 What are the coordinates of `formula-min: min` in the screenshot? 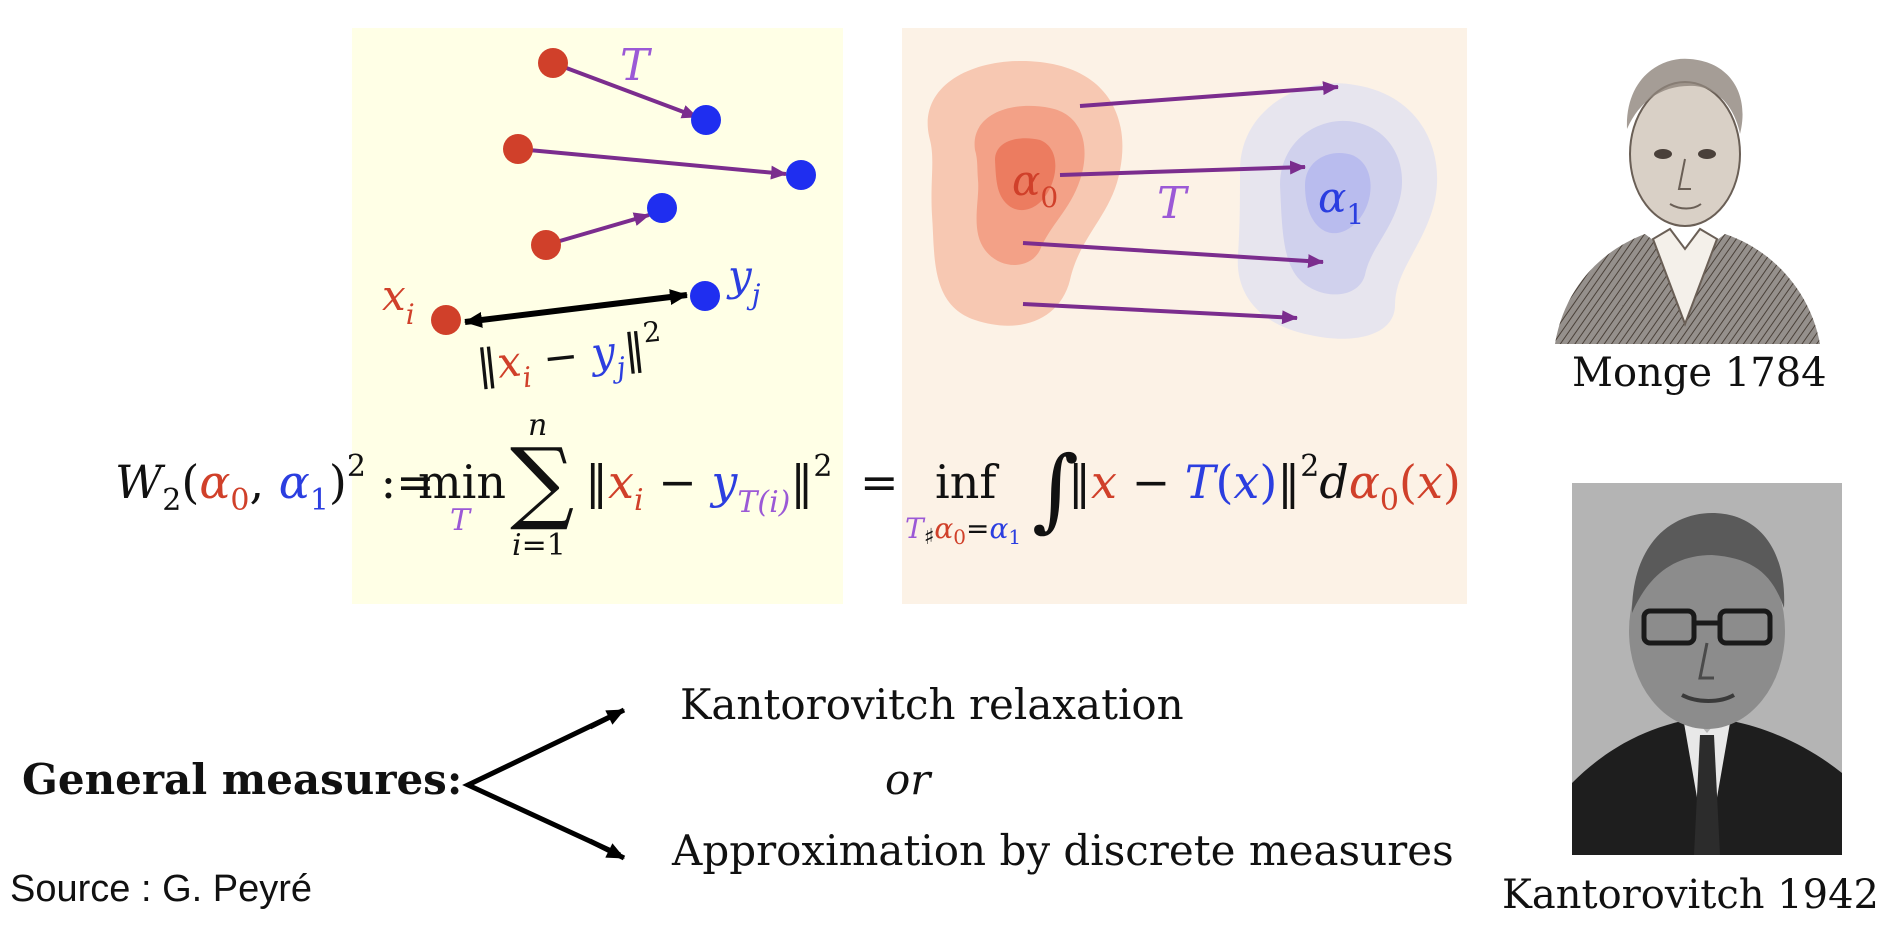 It's located at (462, 482).